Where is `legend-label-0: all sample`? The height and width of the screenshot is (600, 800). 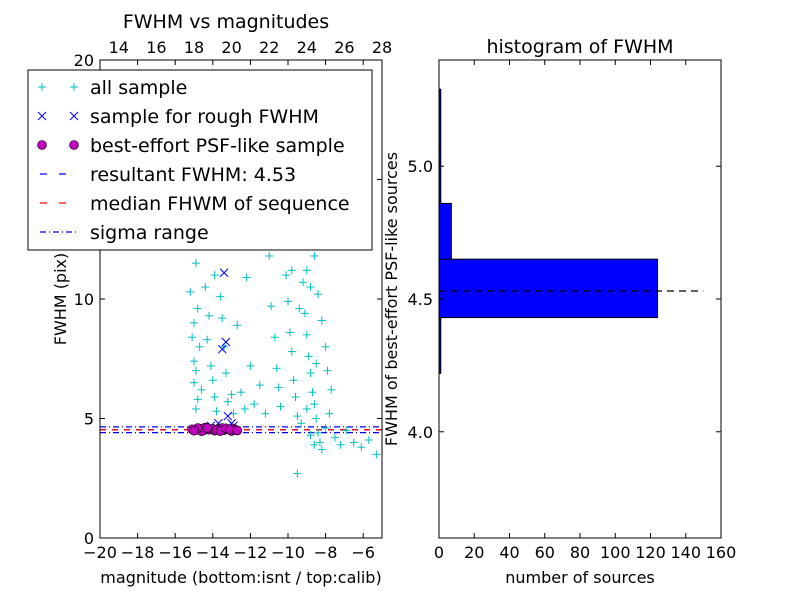
legend-label-0: all sample is located at coordinates (138, 88).